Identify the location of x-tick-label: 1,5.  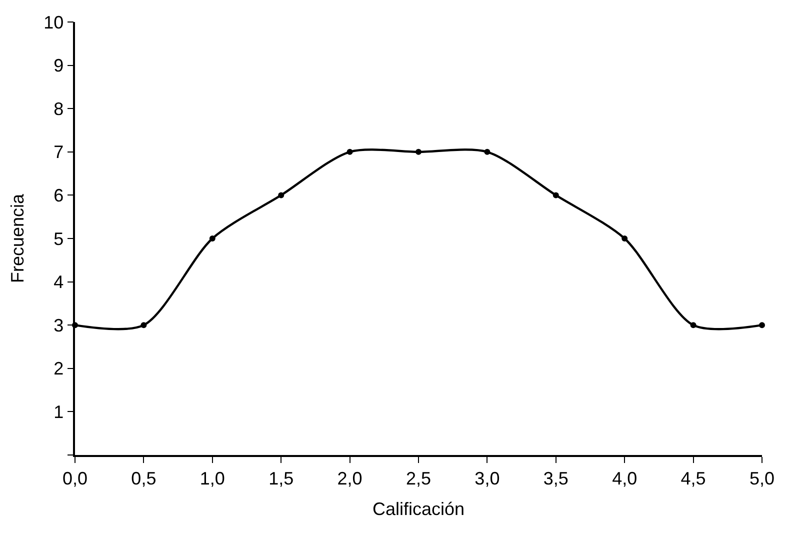
(281, 478).